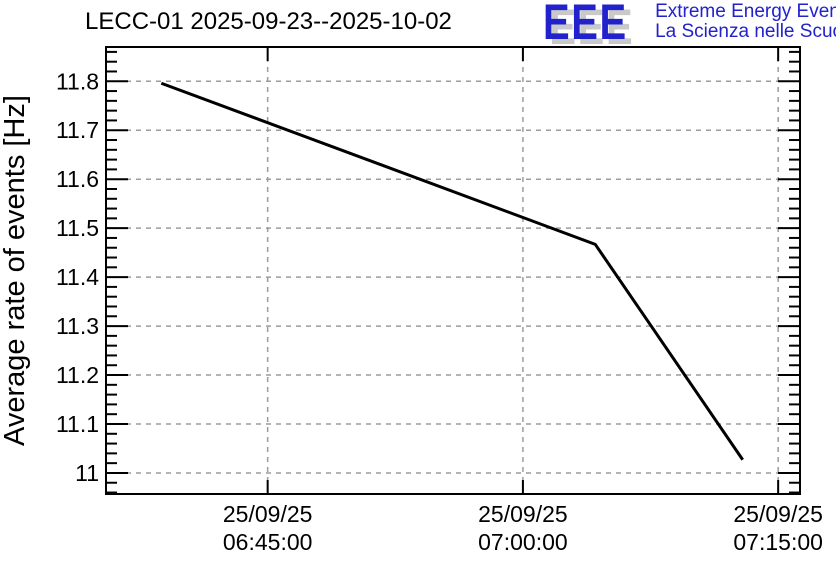 The height and width of the screenshot is (572, 836). Describe the element at coordinates (585, 25) in the screenshot. I see `eee-logo-letters: EEE` at that location.